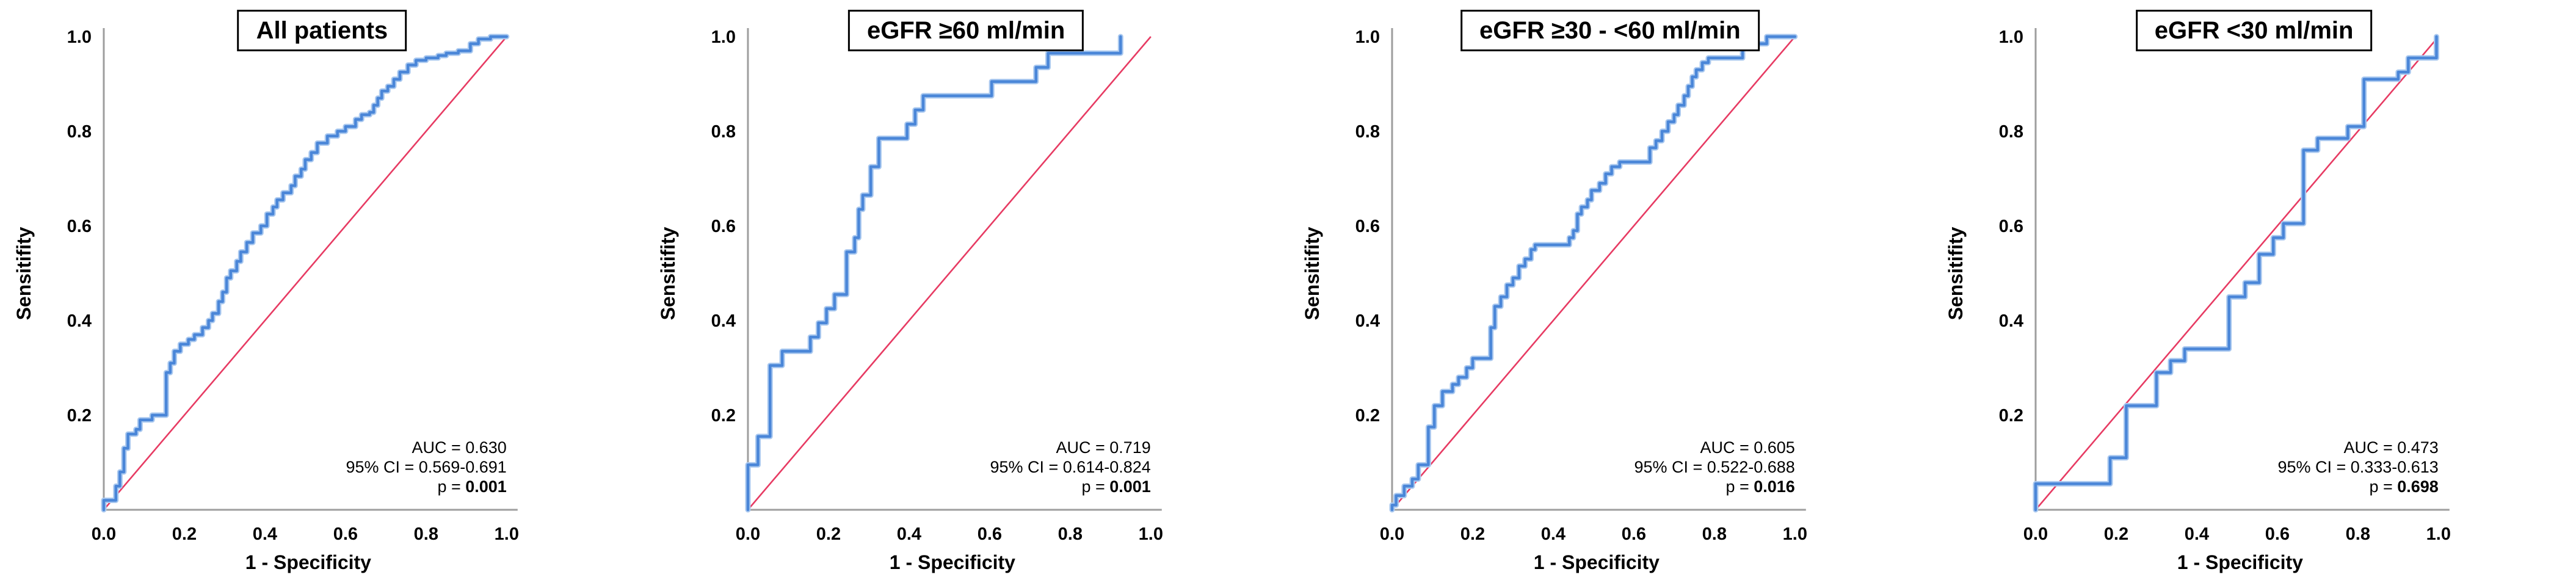 The image size is (2576, 580). Describe the element at coordinates (2404, 486) in the screenshot. I see `p-value: p = 0.698` at that location.